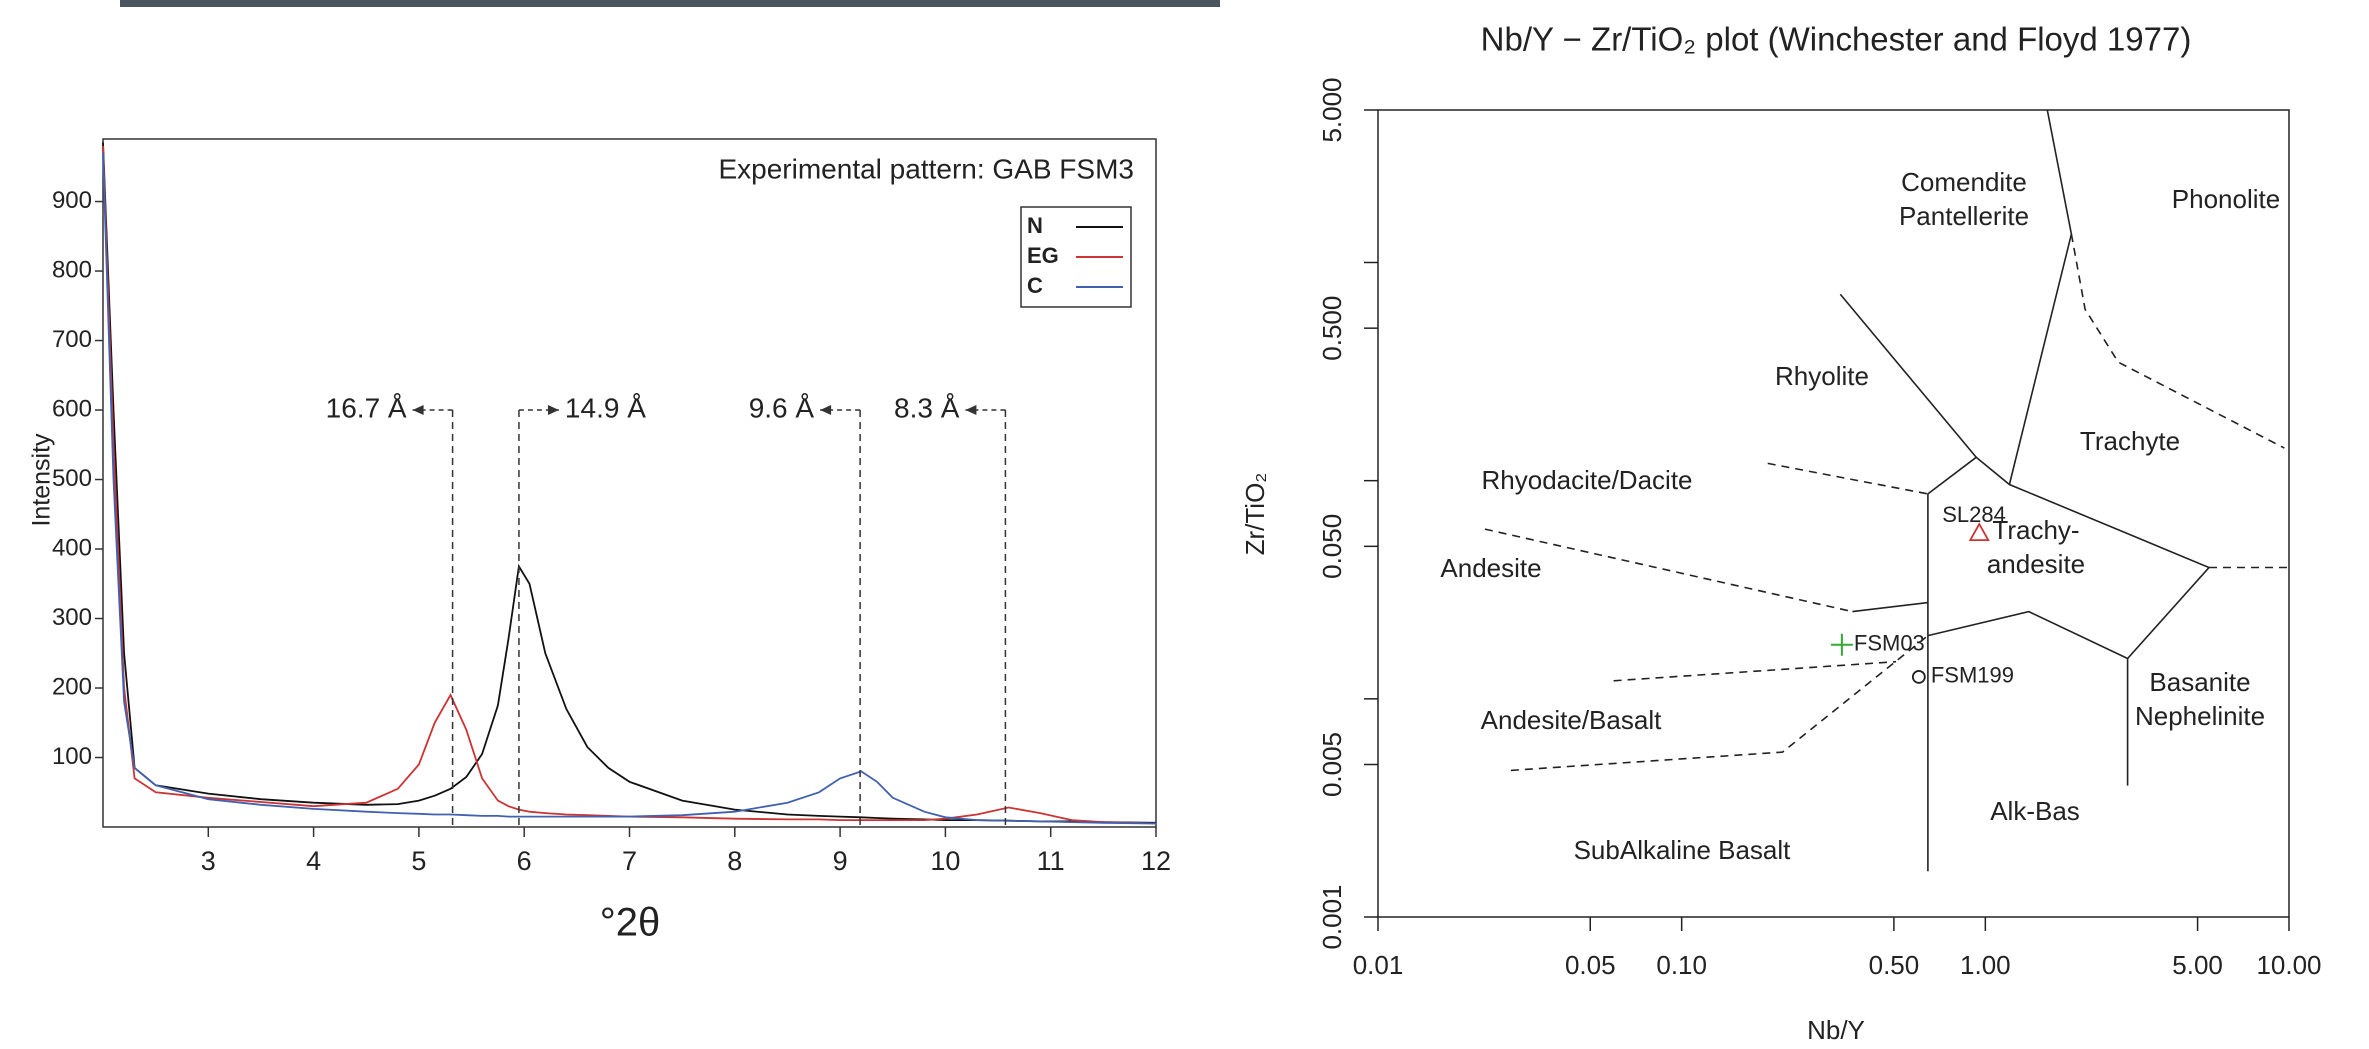 The image size is (2369, 1049). What do you see at coordinates (2197, 965) in the screenshot?
I see `x-tick-label: 5.00` at bounding box center [2197, 965].